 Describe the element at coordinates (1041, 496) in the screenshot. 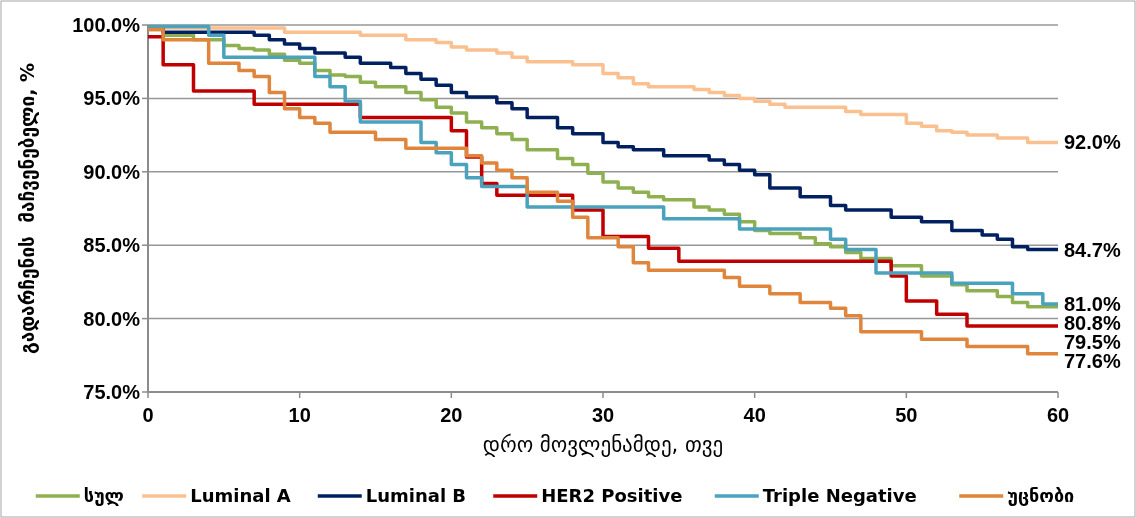

I see `legend-label: უცნობი` at that location.